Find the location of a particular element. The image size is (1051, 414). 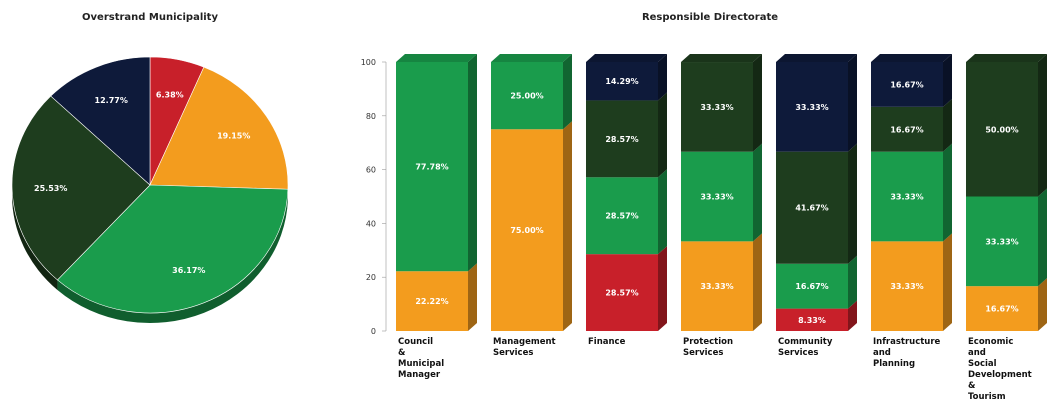

pie-slice-label: 6.38% is located at coordinates (170, 95).